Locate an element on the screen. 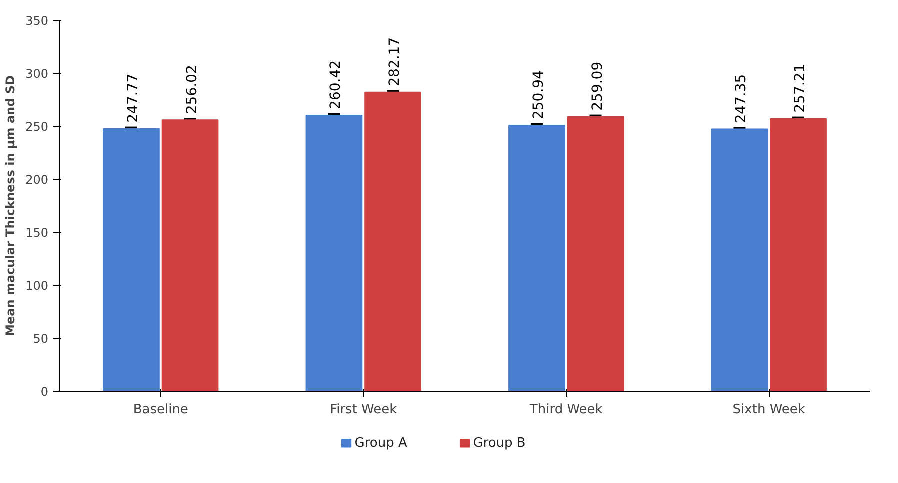 This screenshot has height=483, width=898. x-tick-label: Third Week is located at coordinates (566, 410).